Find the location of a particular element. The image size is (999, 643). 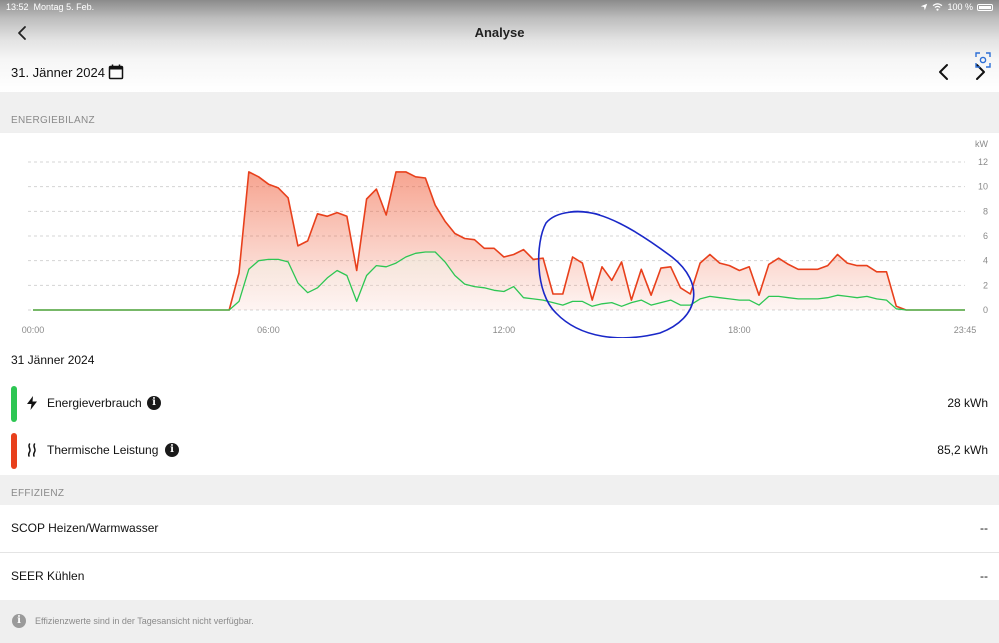

y-tick-label: 0 is located at coordinates (985, 310).